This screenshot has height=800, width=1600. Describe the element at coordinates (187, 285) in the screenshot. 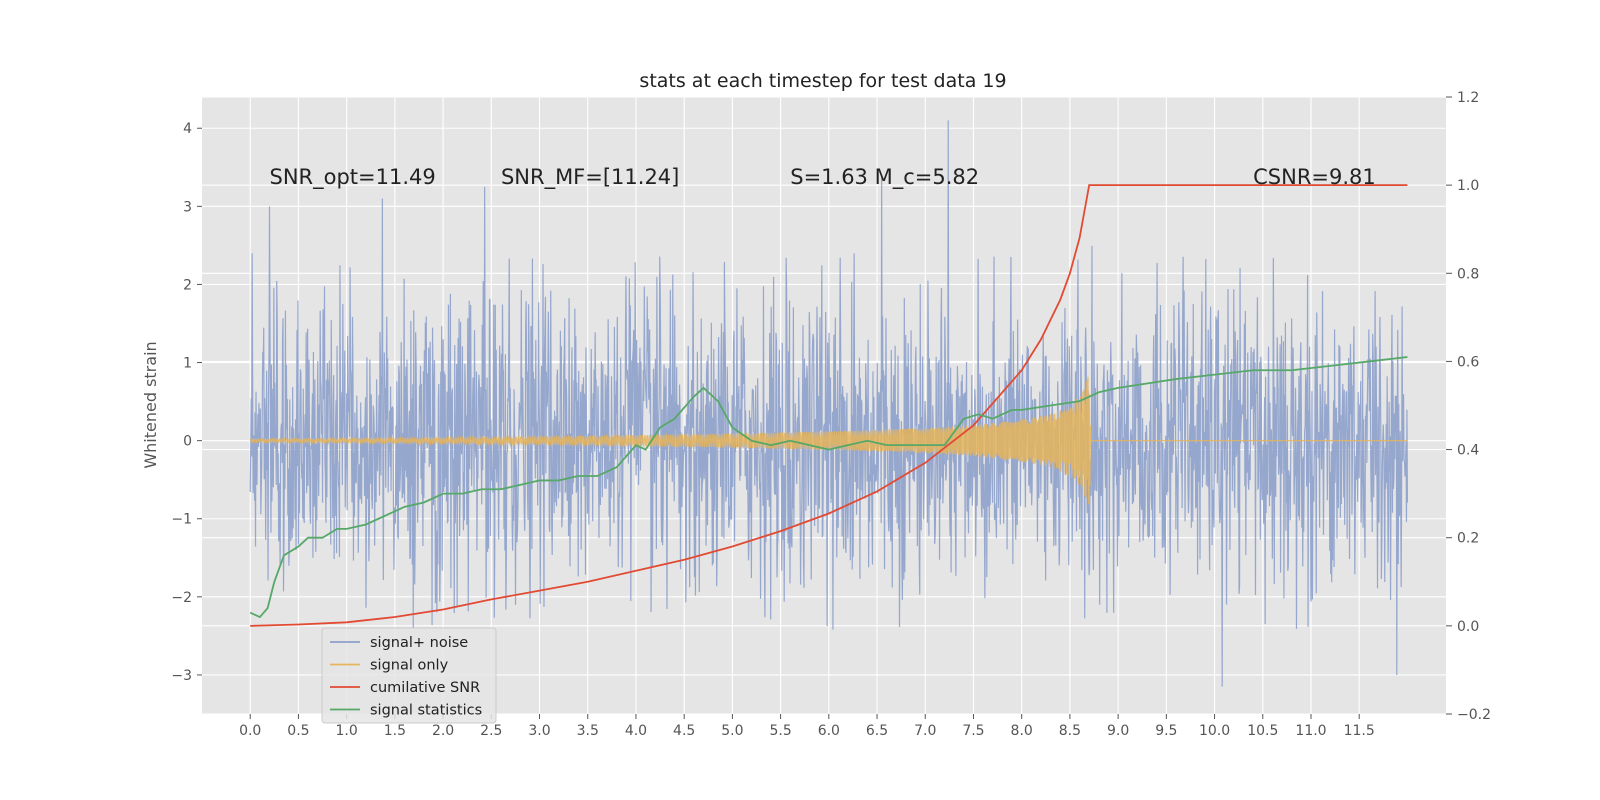

I see `y-tick-label-5: 2` at that location.